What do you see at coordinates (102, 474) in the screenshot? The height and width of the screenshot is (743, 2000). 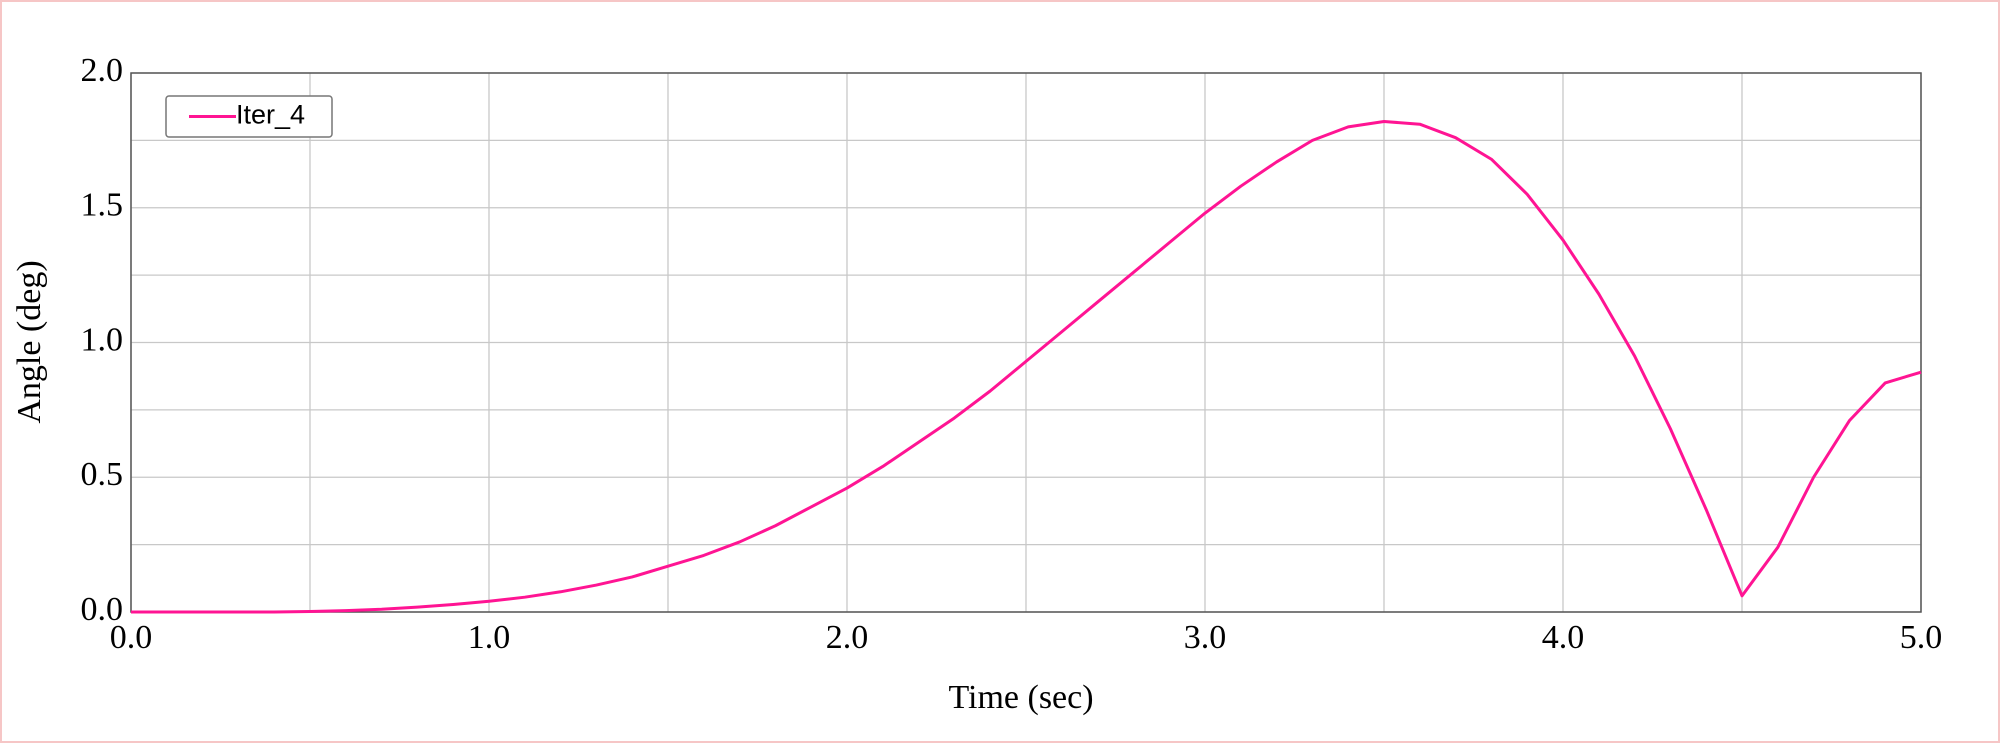 I see `y-tick-label: 0.5` at bounding box center [102, 474].